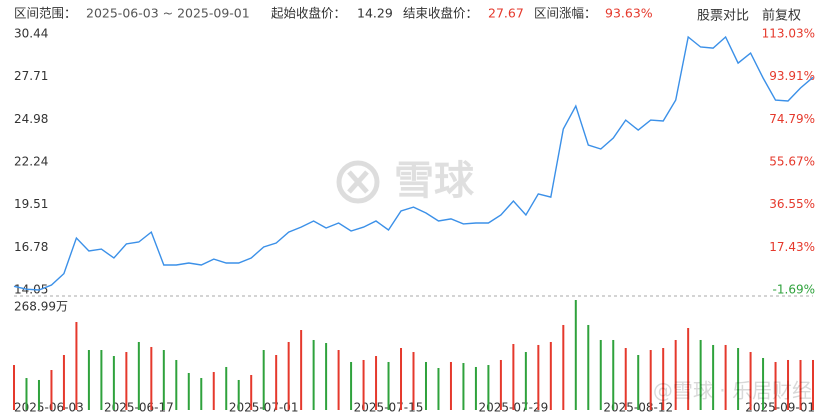 The width and height of the screenshot is (819, 418). Describe the element at coordinates (792, 76) in the screenshot. I see `y2-tick-label: 93.91%` at that location.